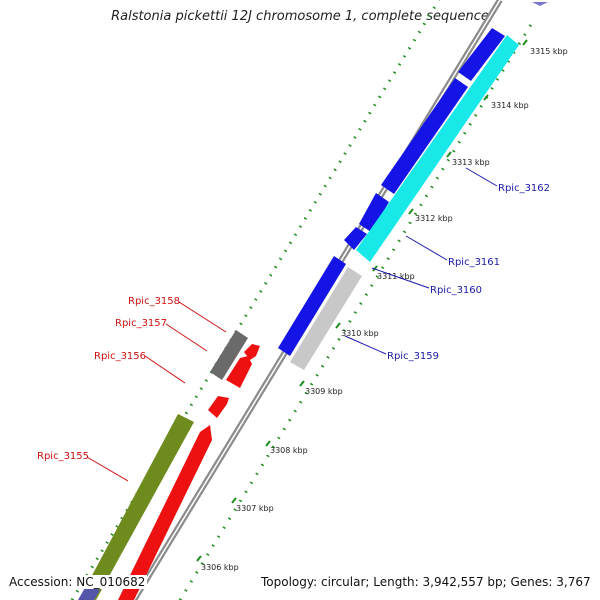  What do you see at coordinates (481, 54) in the screenshot?
I see `cds-forward-top` at bounding box center [481, 54].